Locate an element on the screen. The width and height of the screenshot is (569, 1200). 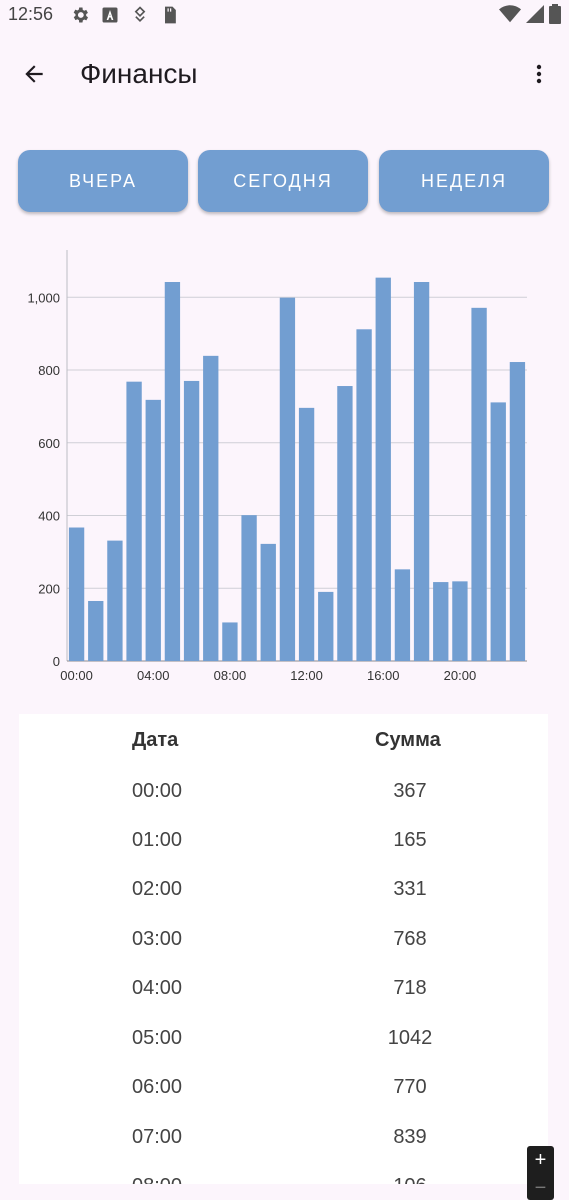
x-tick-label: 08:00 is located at coordinates (230, 675).